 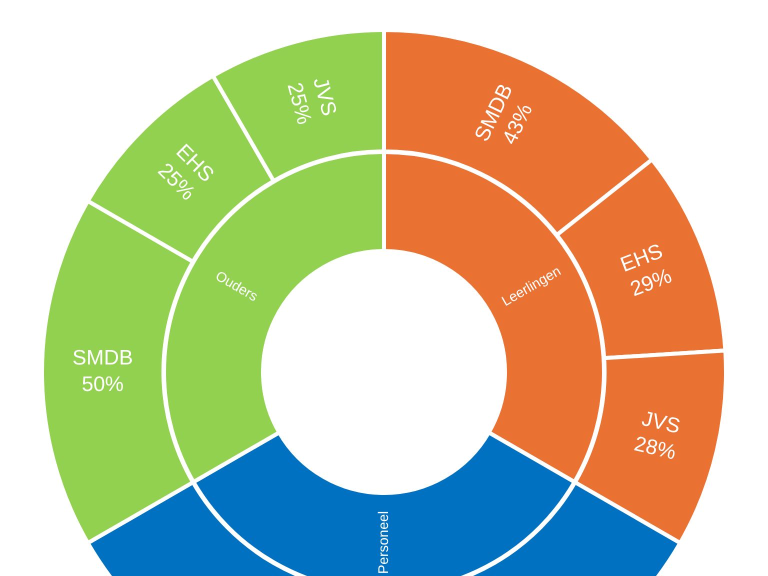 What do you see at coordinates (655, 448) in the screenshot?
I see `data-label: 28%` at bounding box center [655, 448].